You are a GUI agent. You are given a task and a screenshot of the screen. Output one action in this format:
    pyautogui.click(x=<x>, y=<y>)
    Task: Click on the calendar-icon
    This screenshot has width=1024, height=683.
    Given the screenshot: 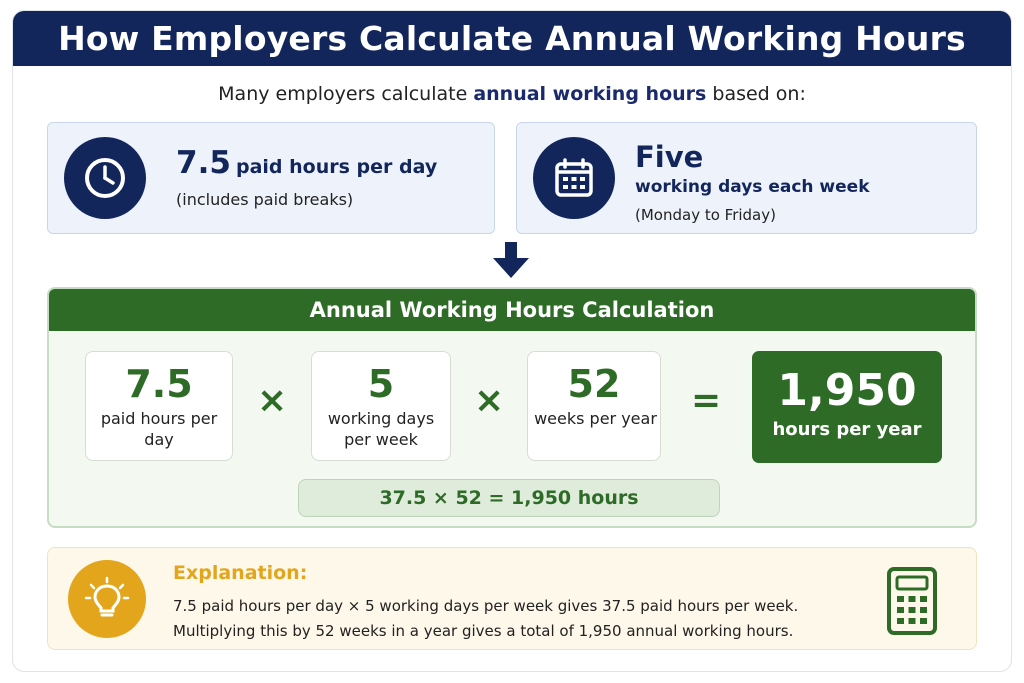 What is the action you would take?
    pyautogui.click(x=574, y=178)
    